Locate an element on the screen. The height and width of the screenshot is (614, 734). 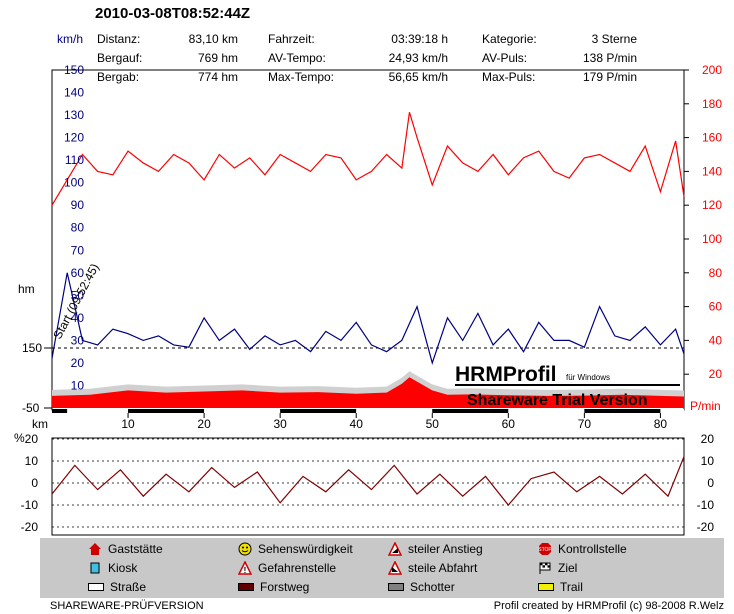
stat-value-av-puls: 138 P/min is located at coordinates (609, 58).